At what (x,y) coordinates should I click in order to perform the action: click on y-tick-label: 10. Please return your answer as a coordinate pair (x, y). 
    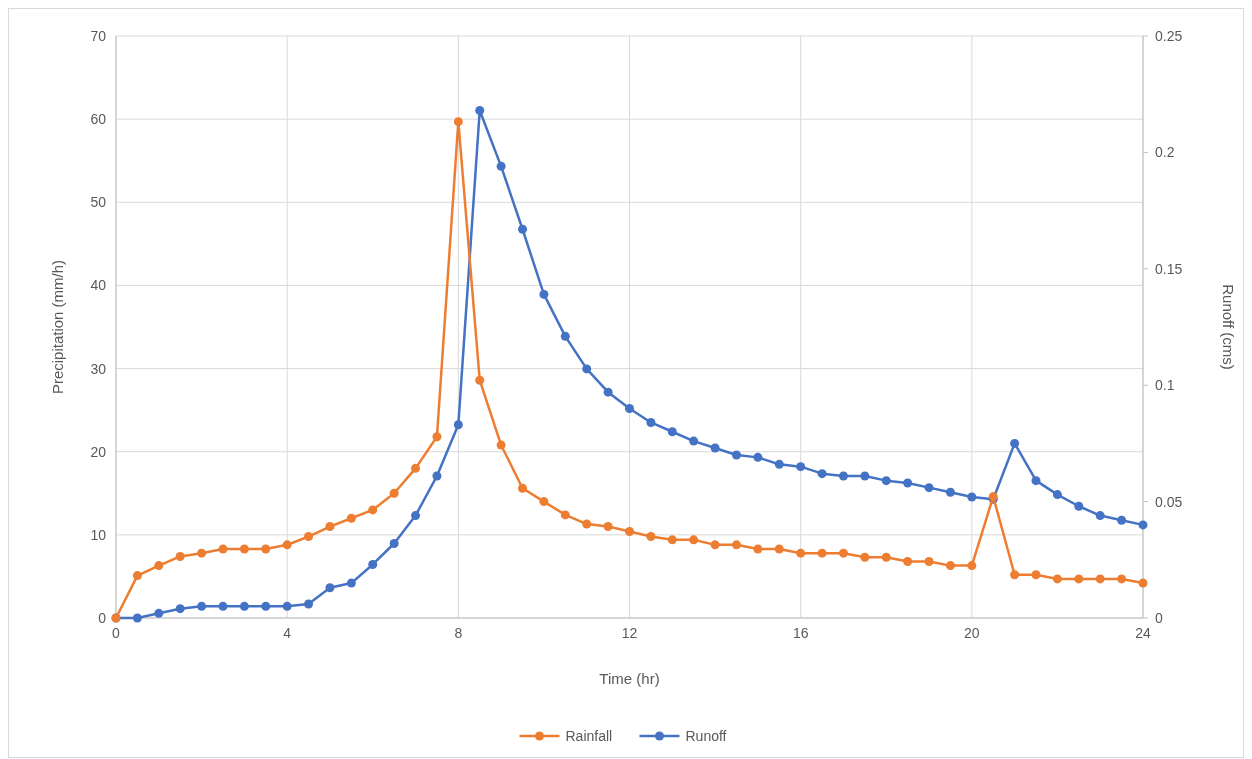
    Looking at the image, I should click on (98, 534).